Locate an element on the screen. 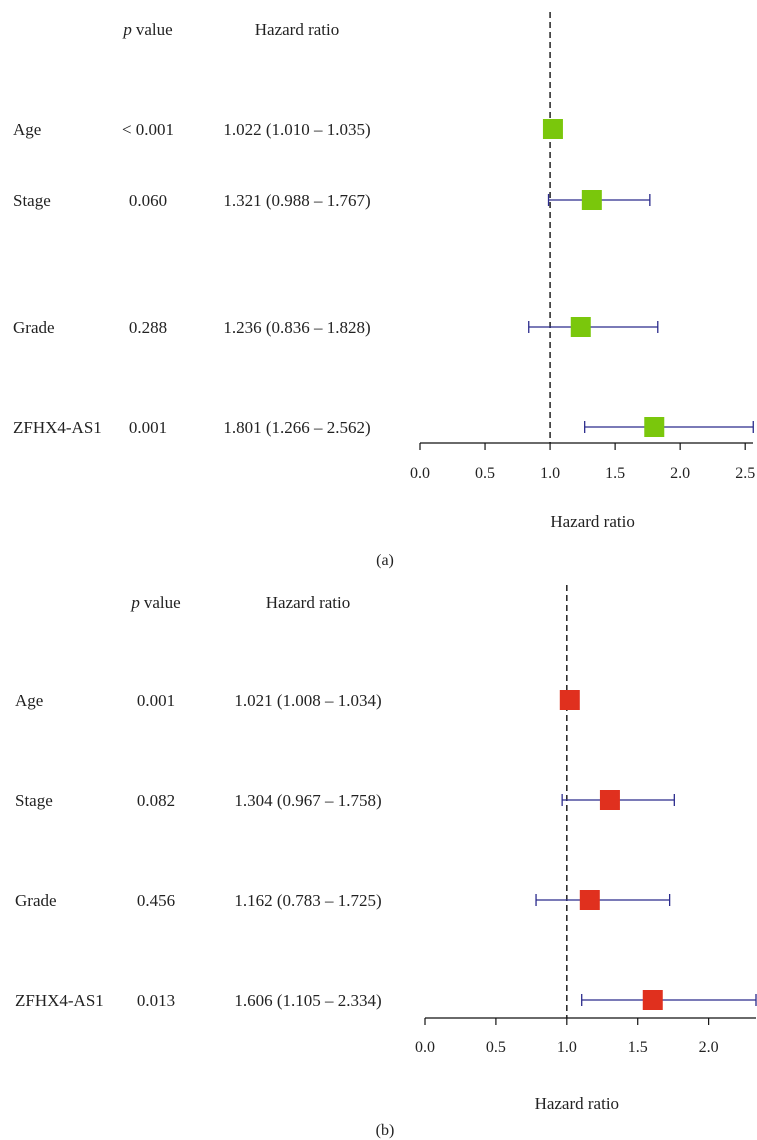  x-tick-label: 2.5 is located at coordinates (745, 473).